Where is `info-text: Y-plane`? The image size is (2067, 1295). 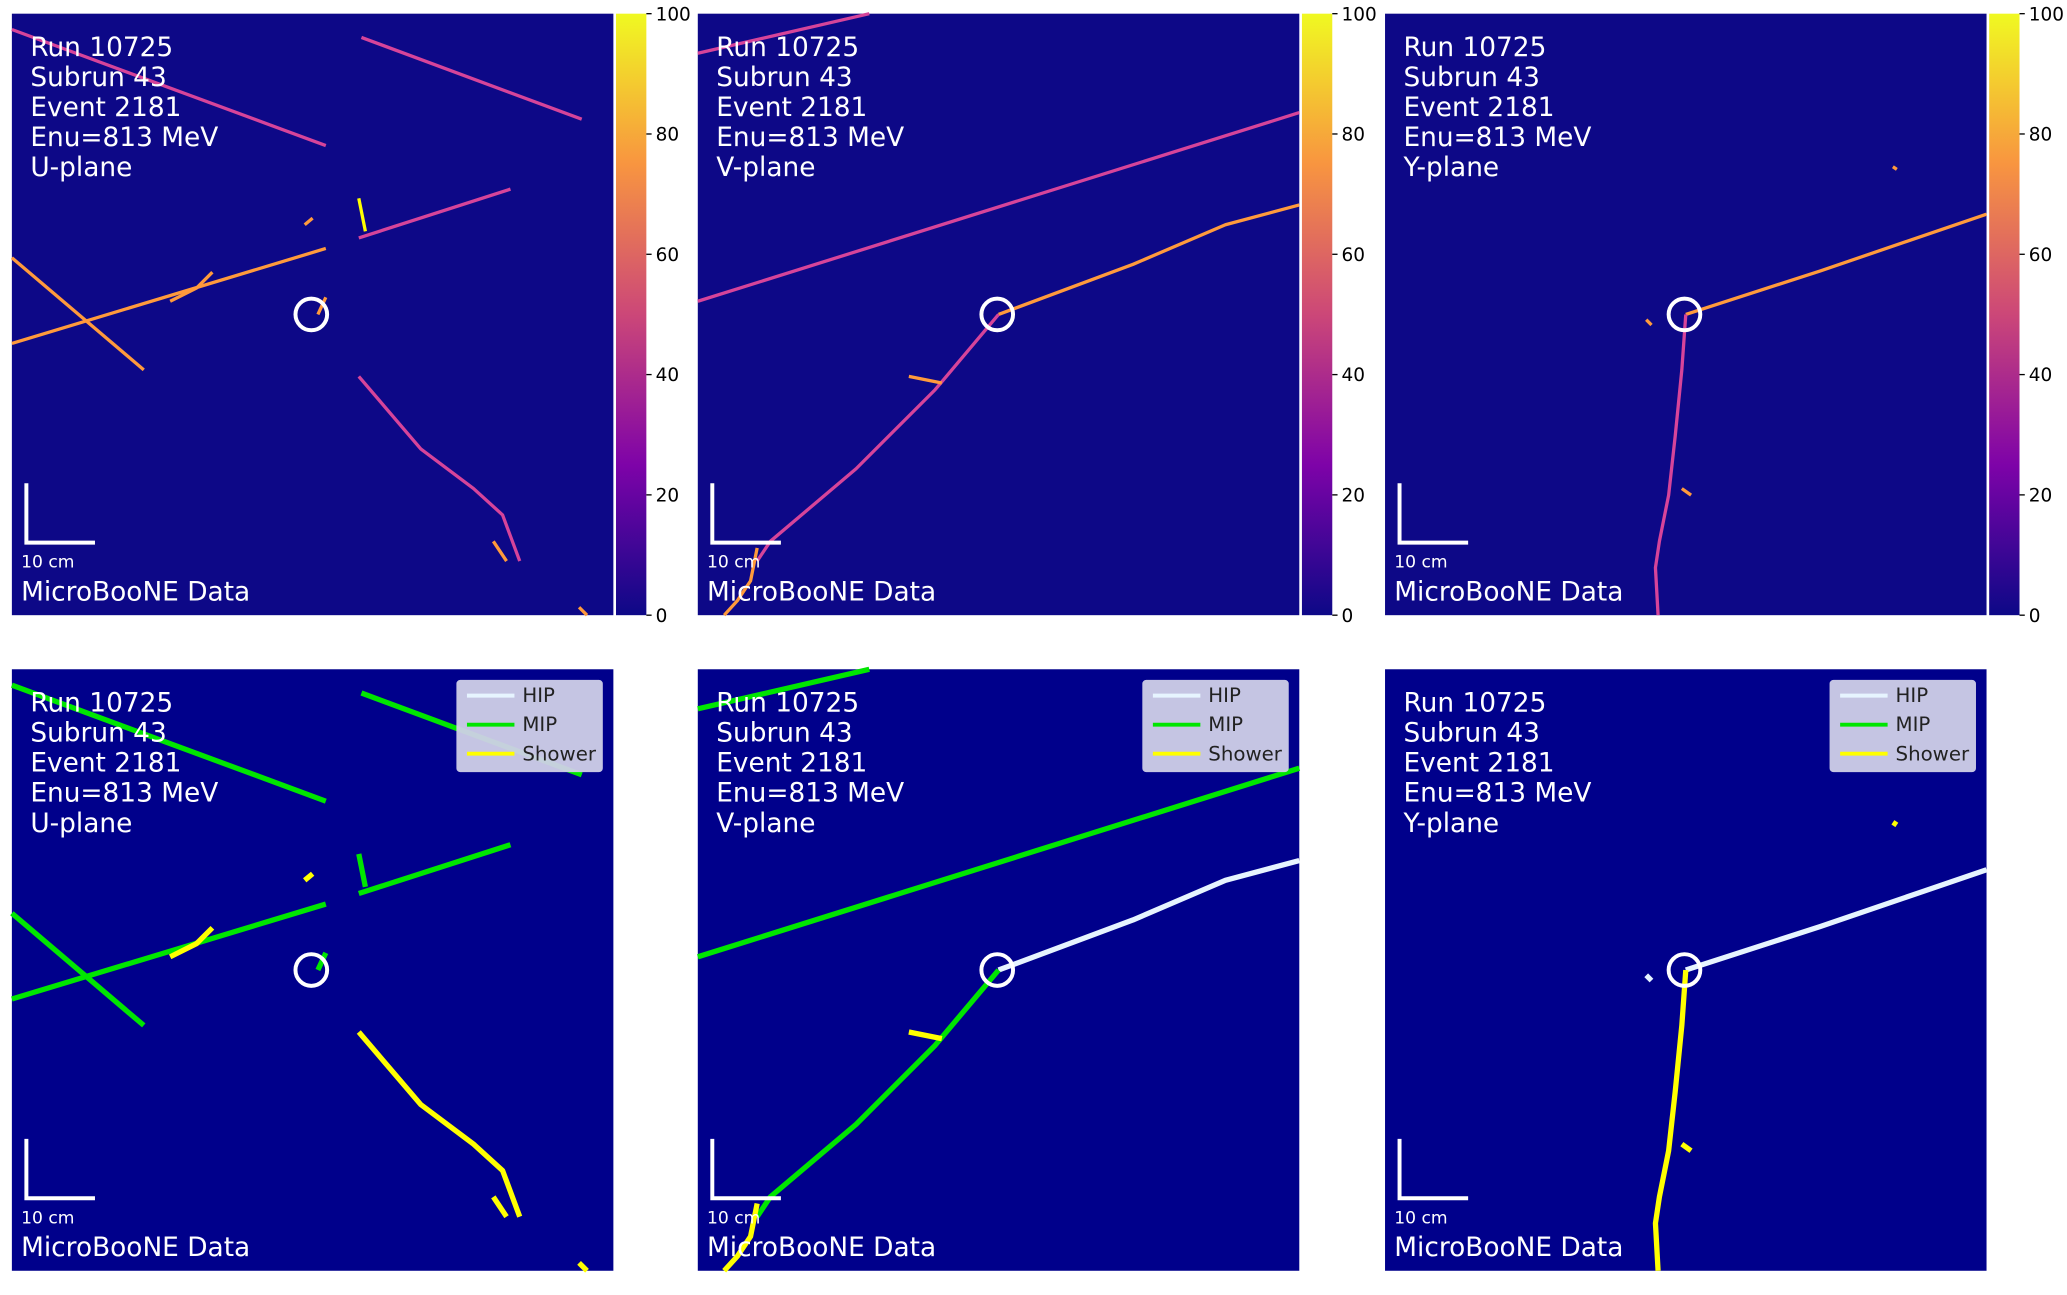
info-text: Y-plane is located at coordinates (1451, 824).